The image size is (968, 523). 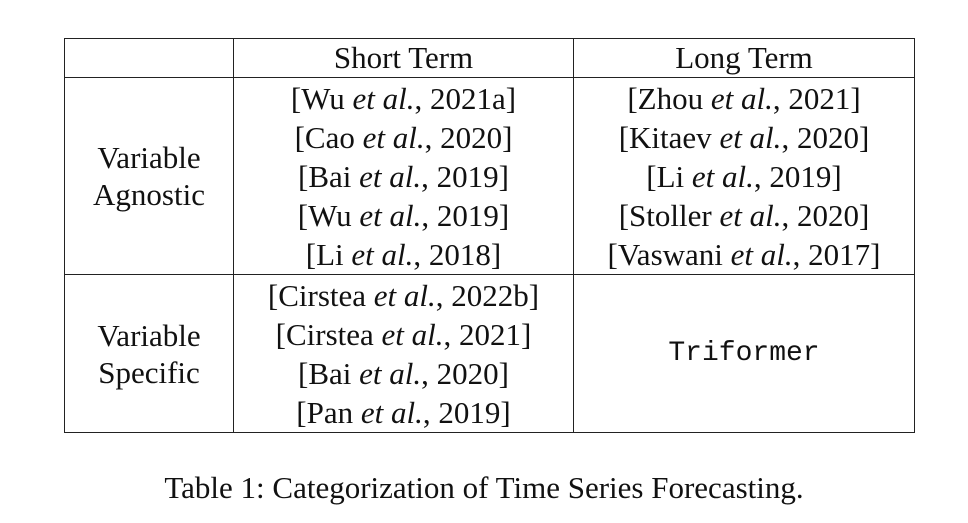 I want to click on table-header-row: Short Term Long Term, so click(x=489, y=58).